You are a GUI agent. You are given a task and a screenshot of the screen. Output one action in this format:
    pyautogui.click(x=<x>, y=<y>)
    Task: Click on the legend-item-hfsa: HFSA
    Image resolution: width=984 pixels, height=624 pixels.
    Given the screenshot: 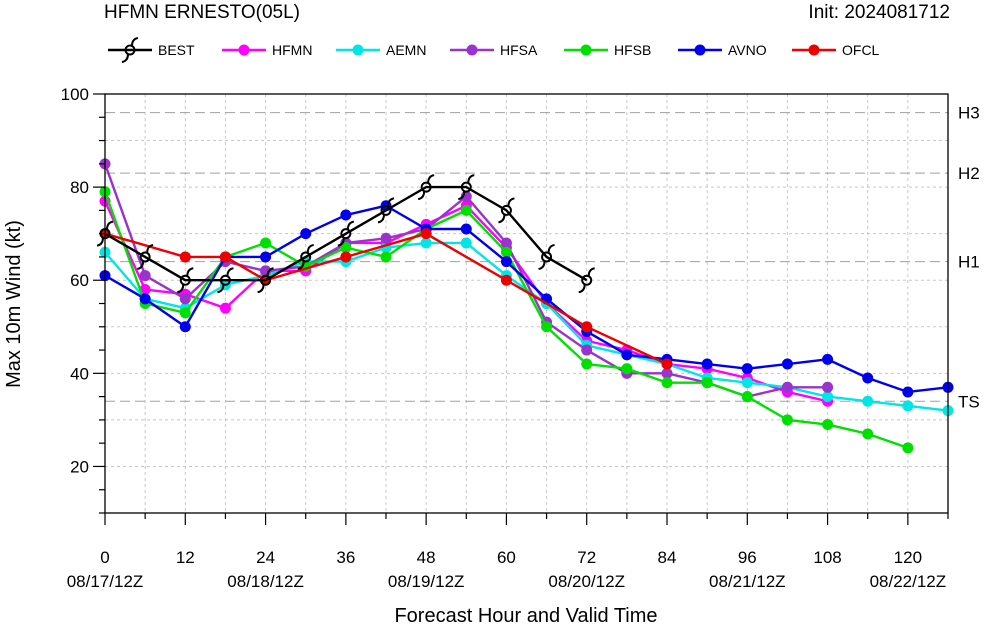 What is the action you would take?
    pyautogui.click(x=494, y=50)
    